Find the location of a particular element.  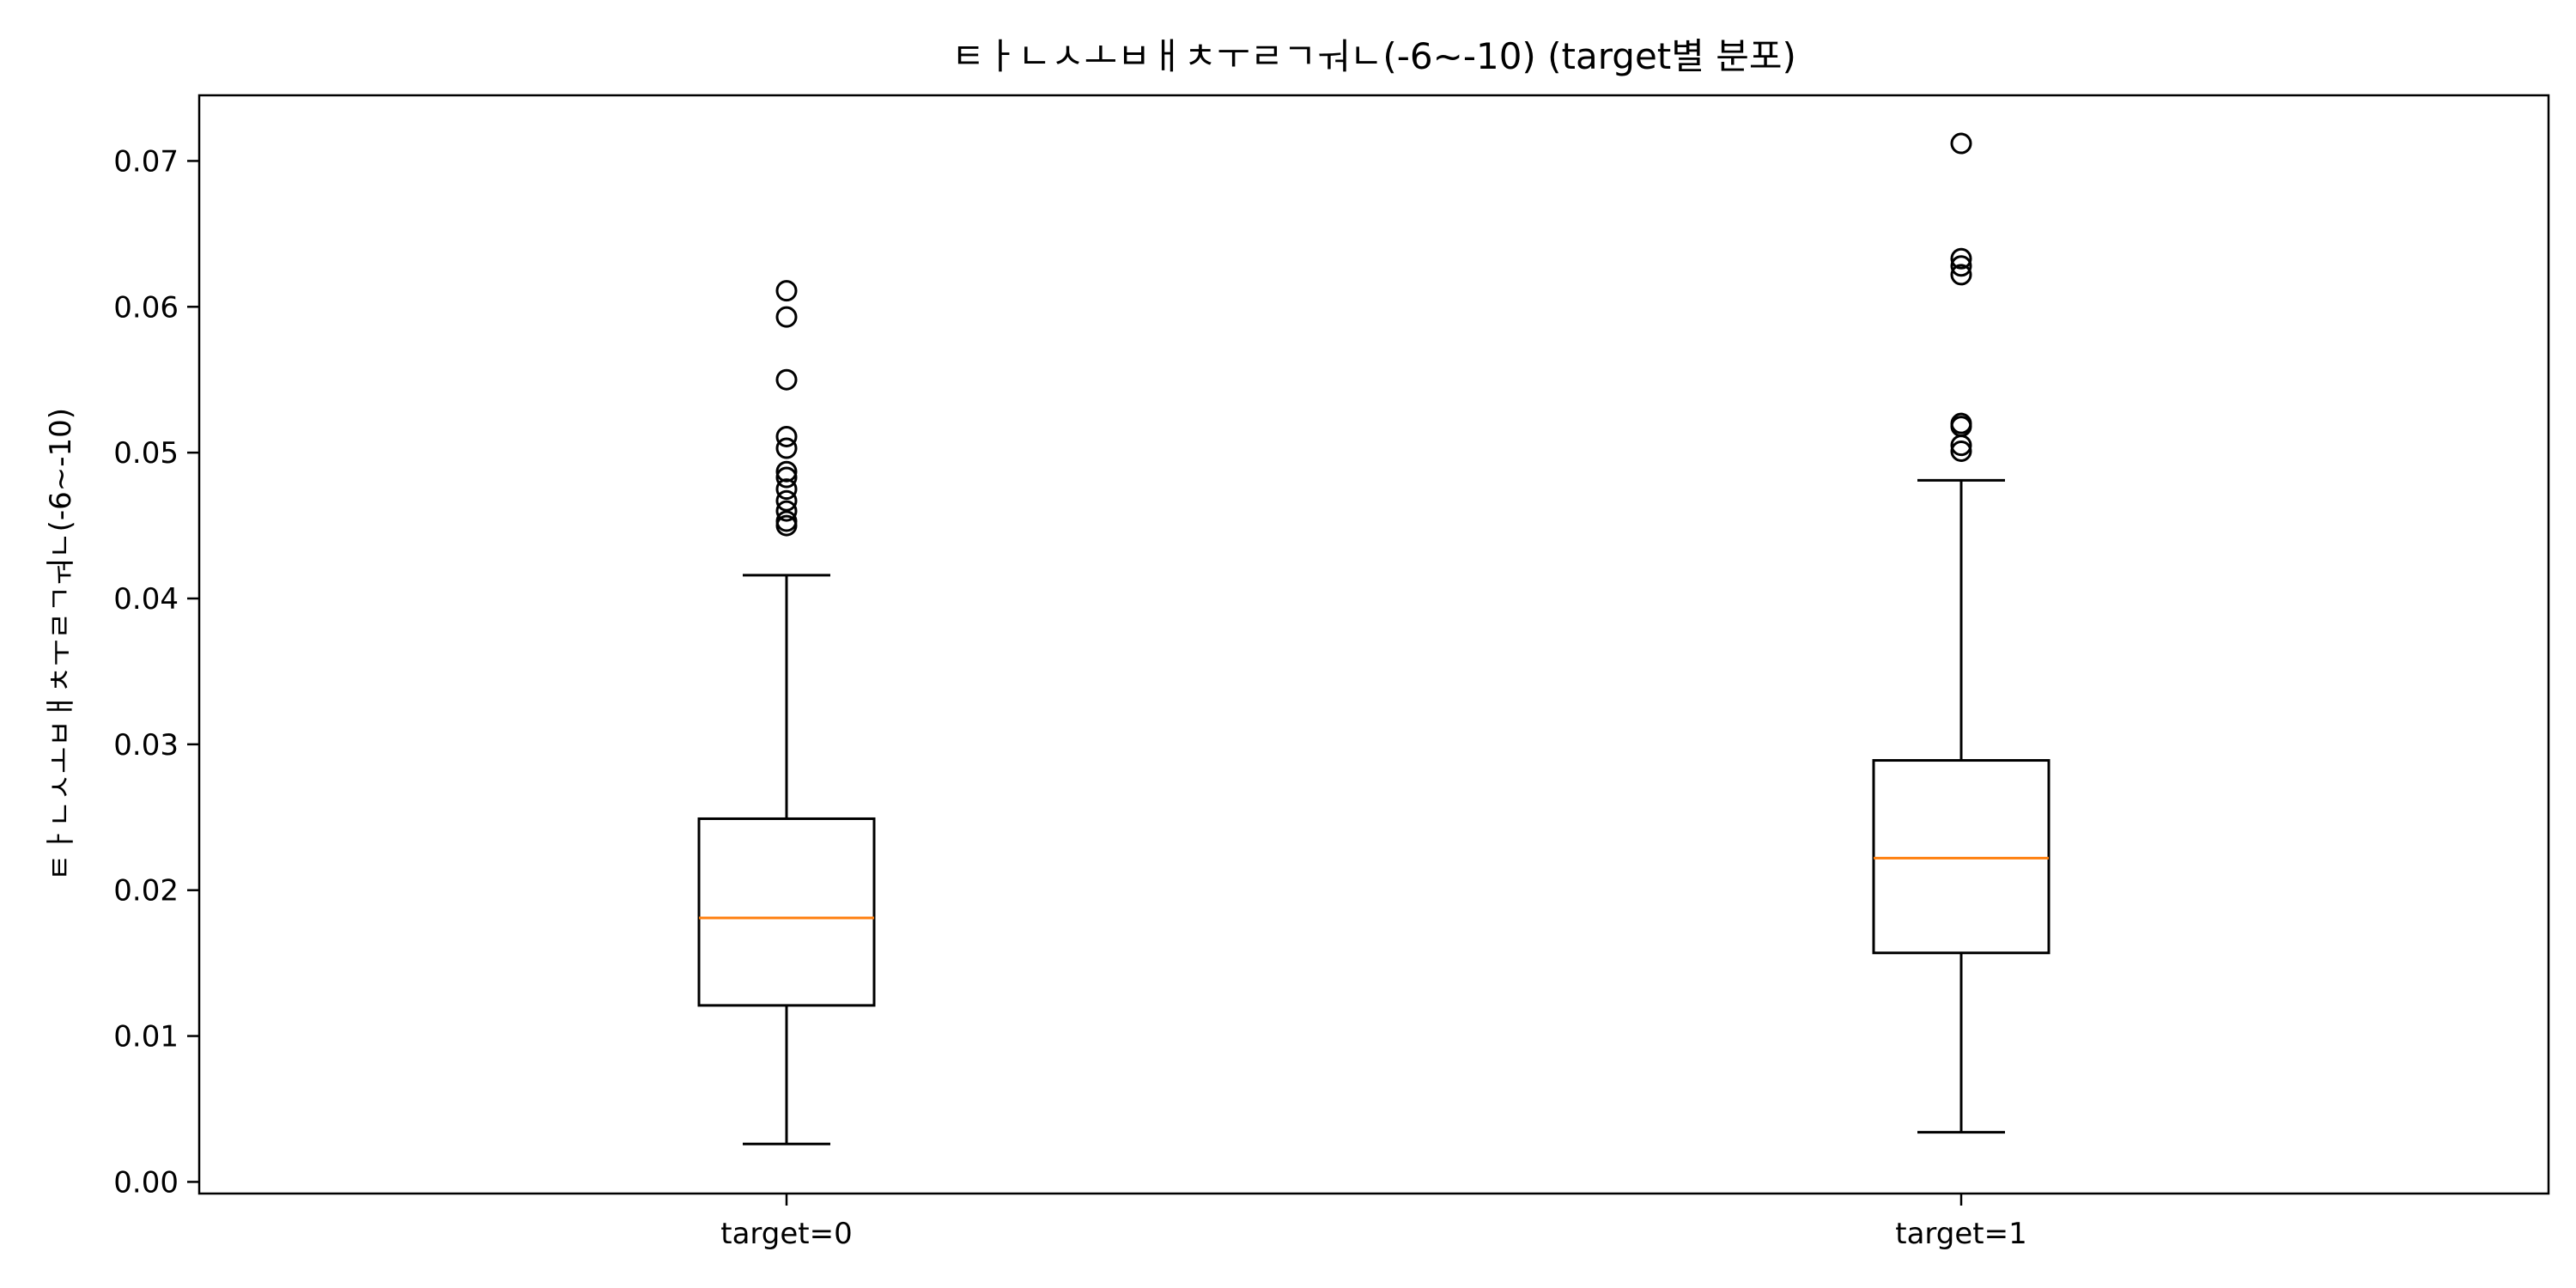

y-tick-label: 0.02 is located at coordinates (146, 891).